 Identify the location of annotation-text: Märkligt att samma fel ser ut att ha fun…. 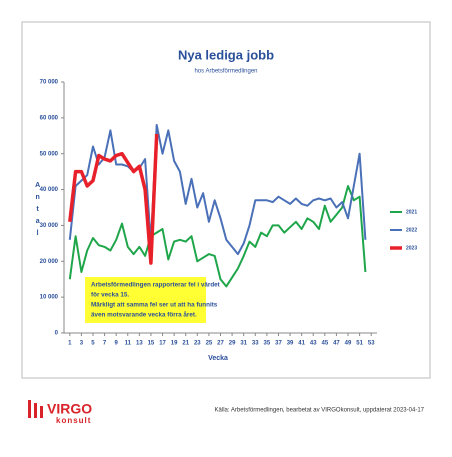
(154, 305).